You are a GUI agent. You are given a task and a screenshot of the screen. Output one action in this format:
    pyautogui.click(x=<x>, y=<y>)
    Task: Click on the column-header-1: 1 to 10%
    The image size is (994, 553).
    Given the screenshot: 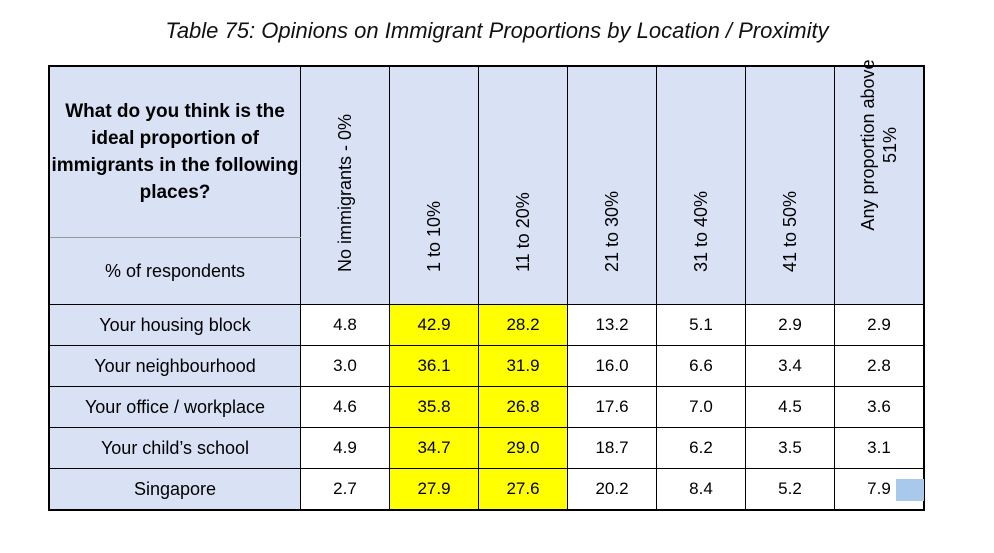 What is the action you would take?
    pyautogui.click(x=434, y=185)
    